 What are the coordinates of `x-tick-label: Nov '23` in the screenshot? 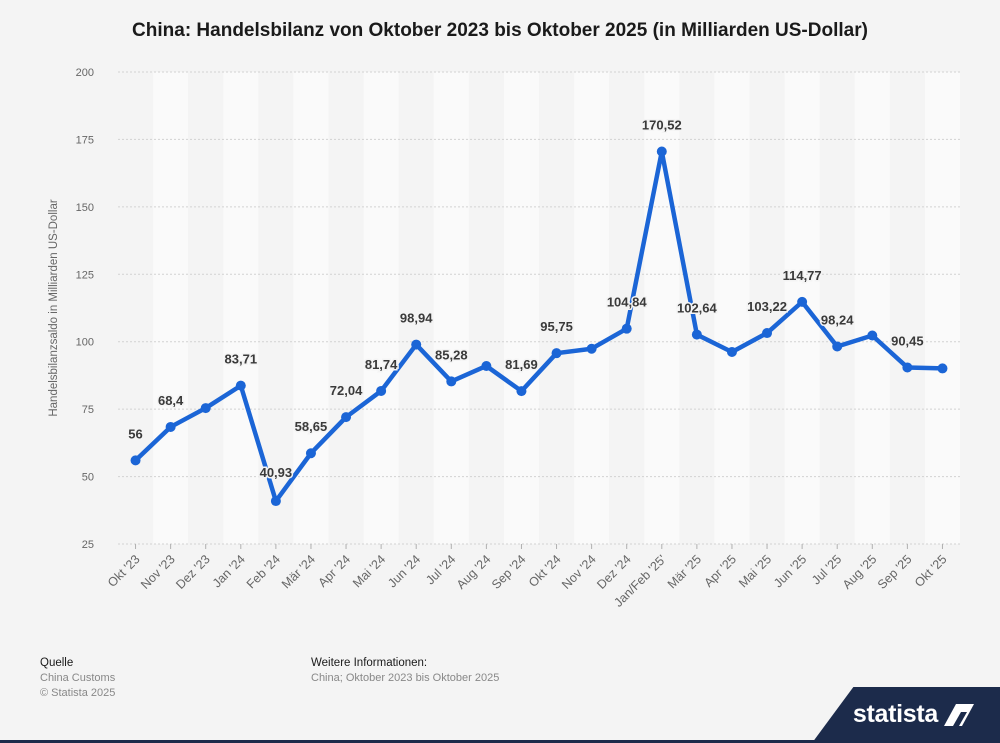 It's located at (158, 572).